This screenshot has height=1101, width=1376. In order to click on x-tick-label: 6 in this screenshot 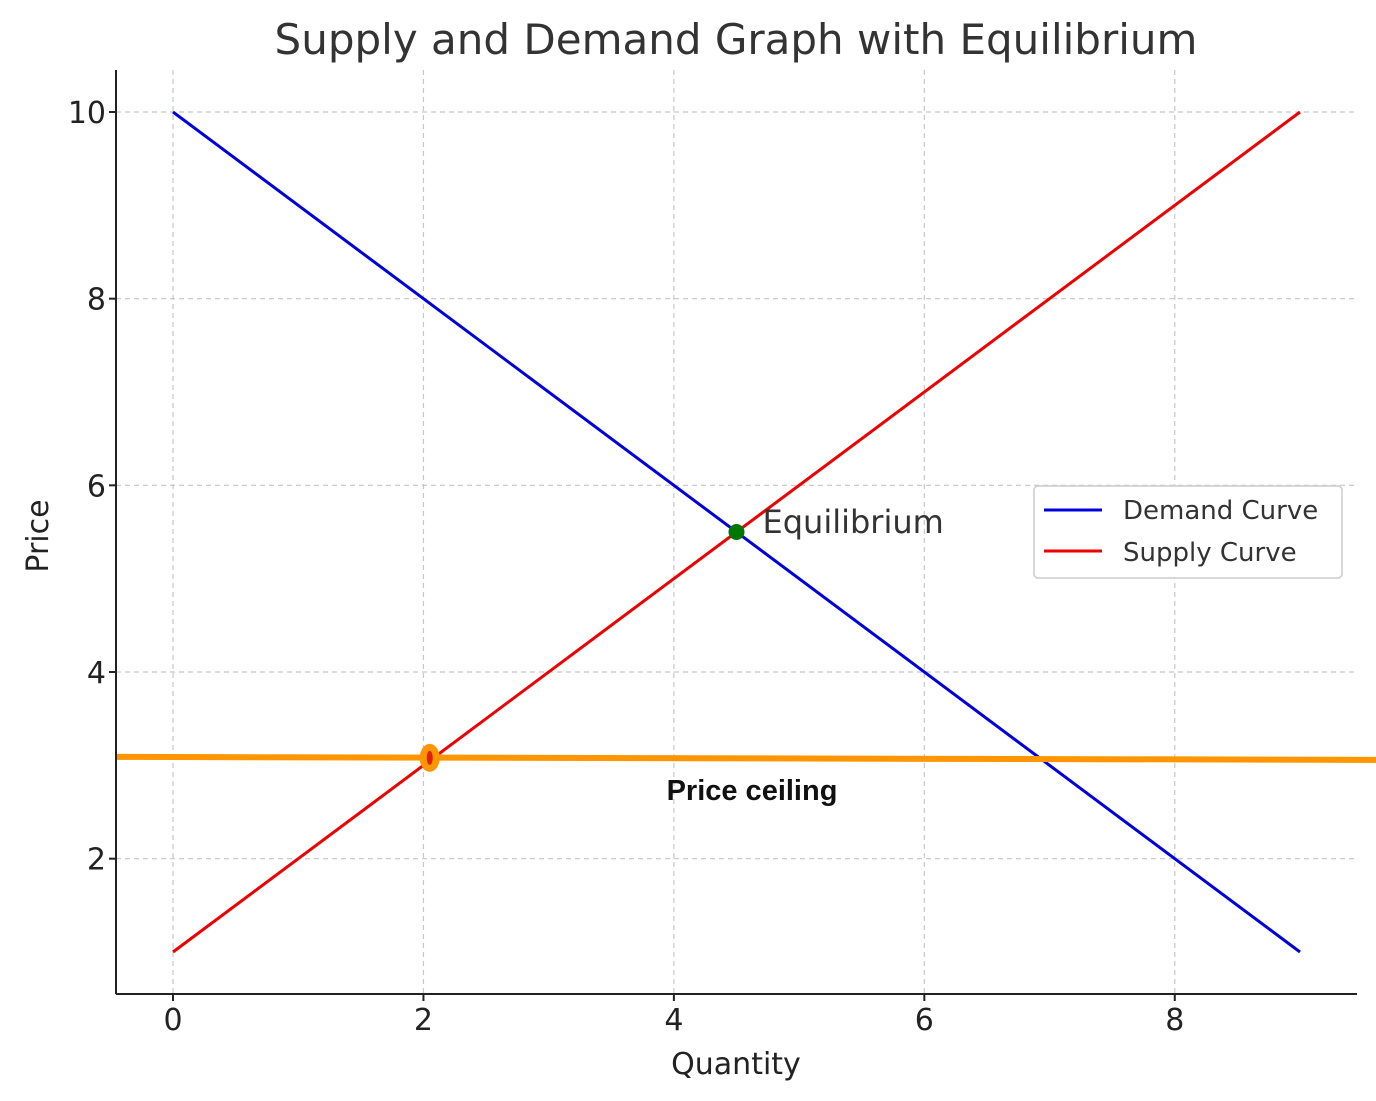, I will do `click(924, 1020)`.